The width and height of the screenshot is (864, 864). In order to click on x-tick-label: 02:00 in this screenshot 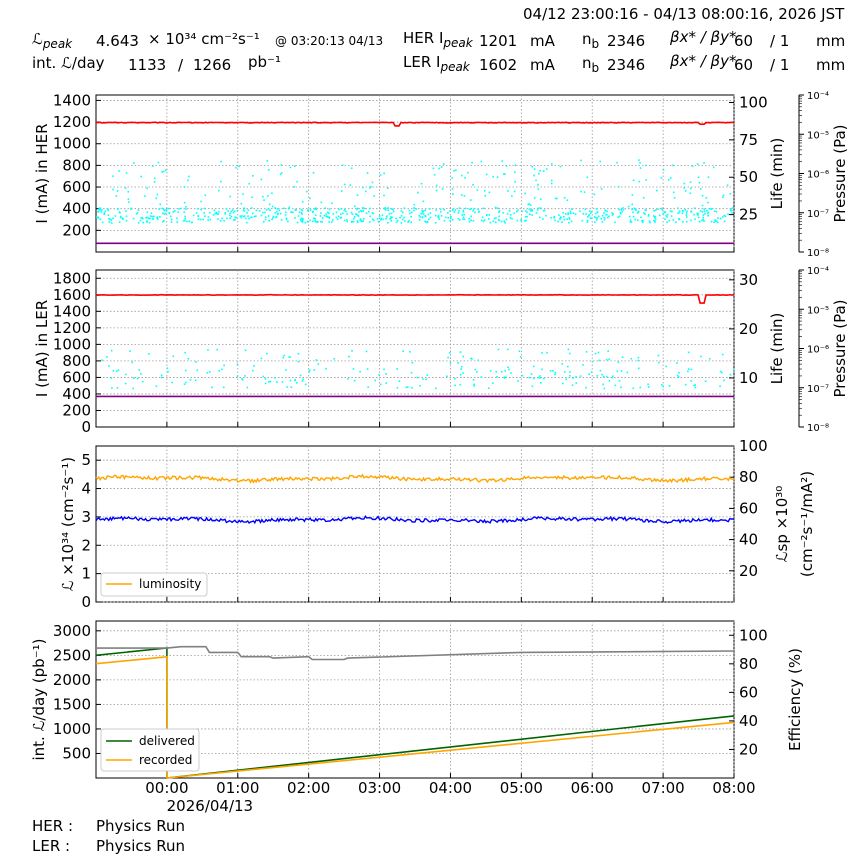, I will do `click(308, 788)`.